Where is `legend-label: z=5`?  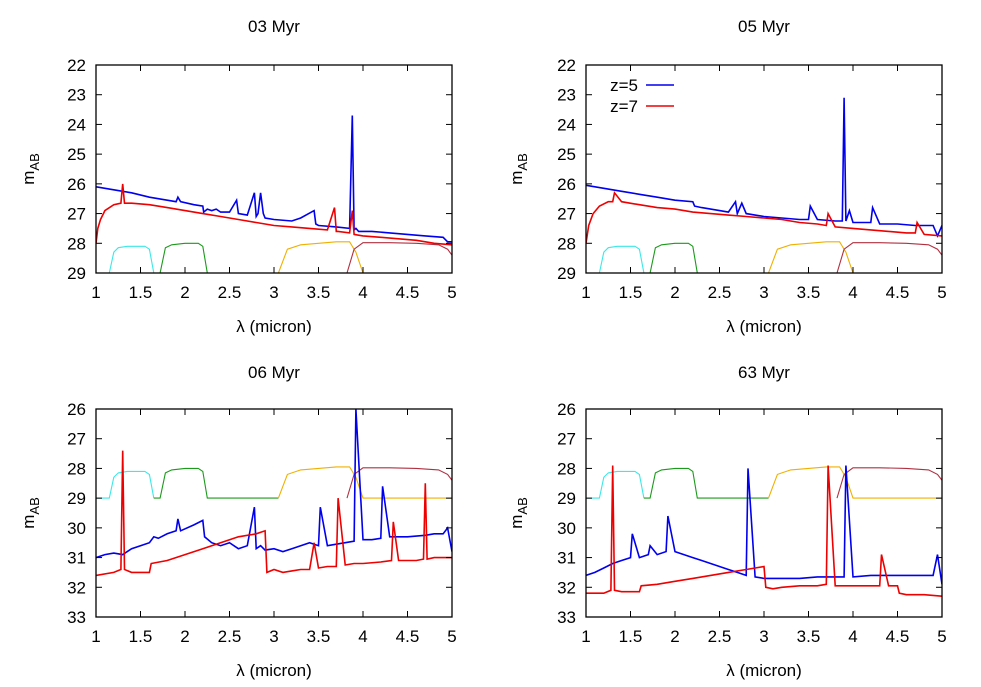 legend-label: z=5 is located at coordinates (624, 85).